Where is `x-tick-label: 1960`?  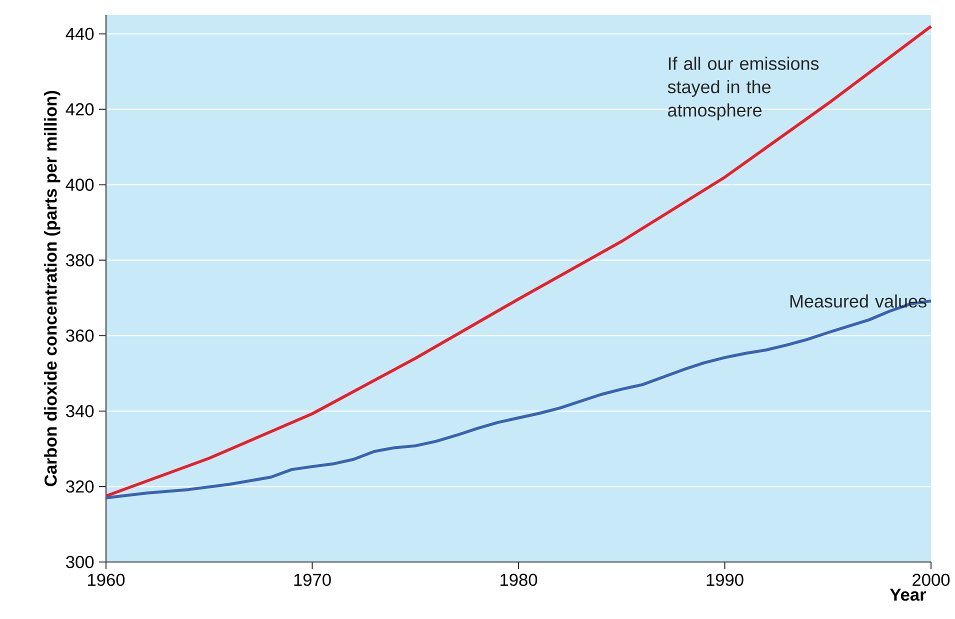 x-tick-label: 1960 is located at coordinates (106, 580).